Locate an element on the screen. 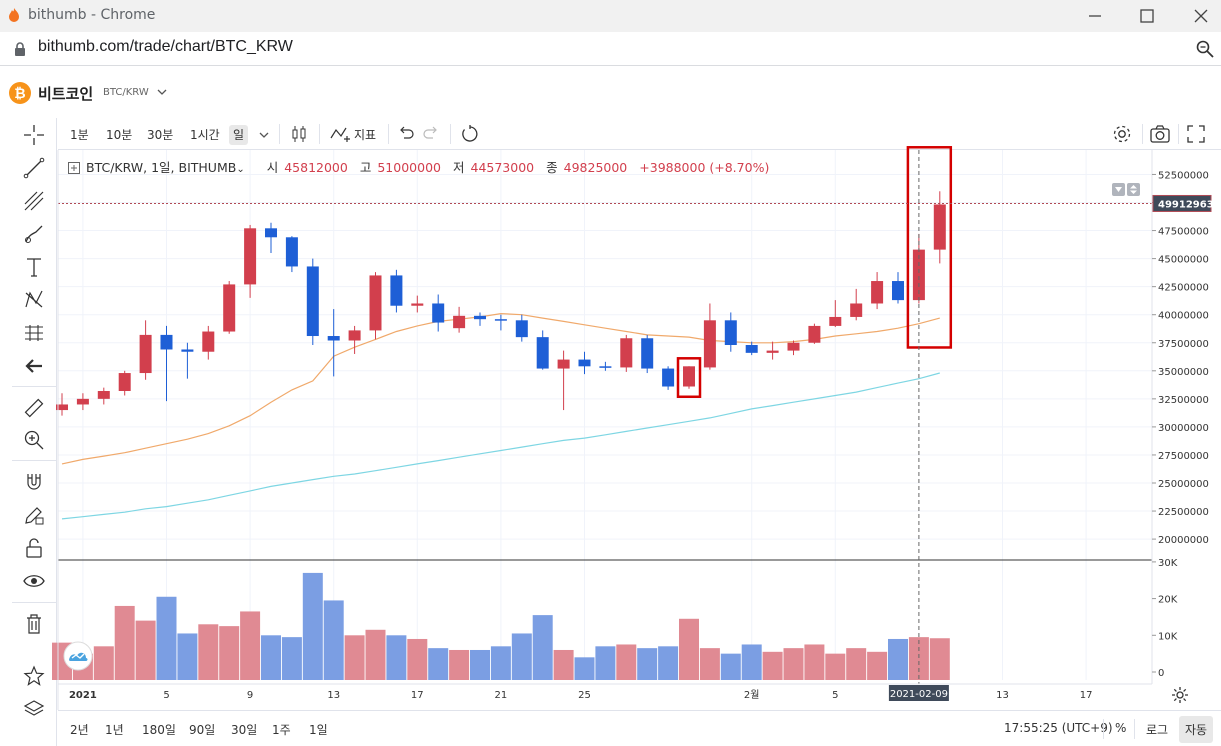 This screenshot has width=1221, height=746. scale-toggle-icon is located at coordinates (1126, 189).